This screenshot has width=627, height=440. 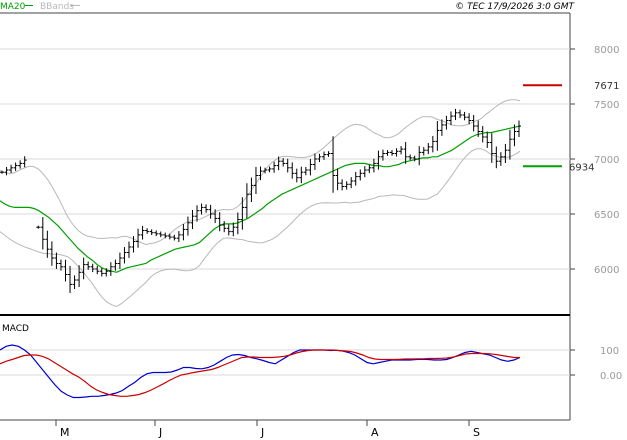 What do you see at coordinates (606, 215) in the screenshot?
I see `y-tick-label: 6500` at bounding box center [606, 215].